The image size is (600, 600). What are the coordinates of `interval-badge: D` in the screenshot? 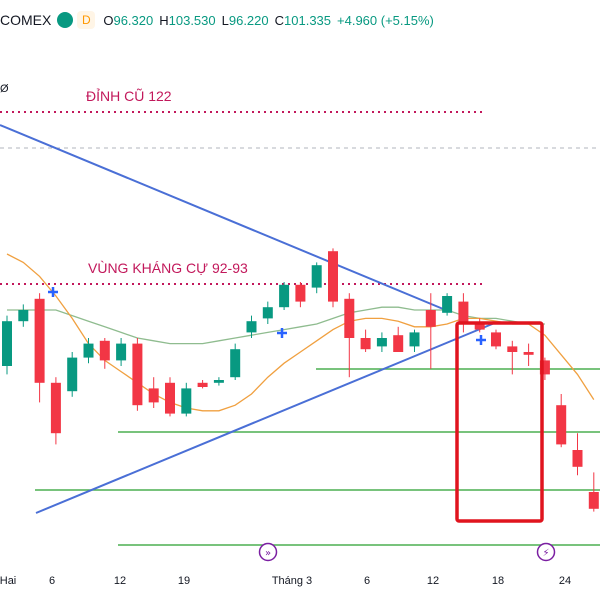 It's located at (86, 20).